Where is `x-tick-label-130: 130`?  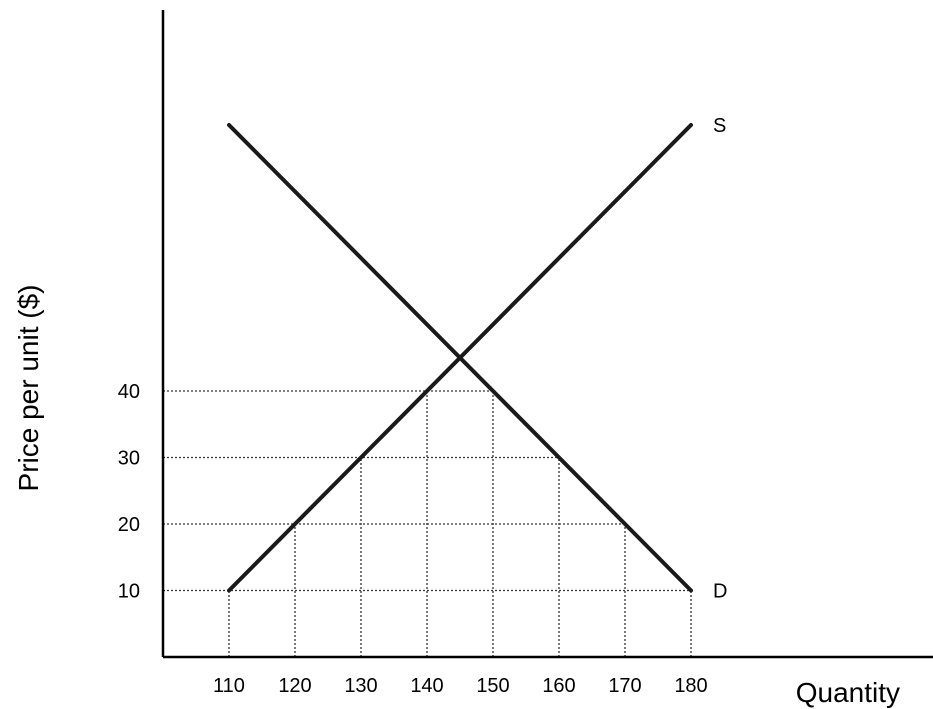 x-tick-label-130: 130 is located at coordinates (360, 686).